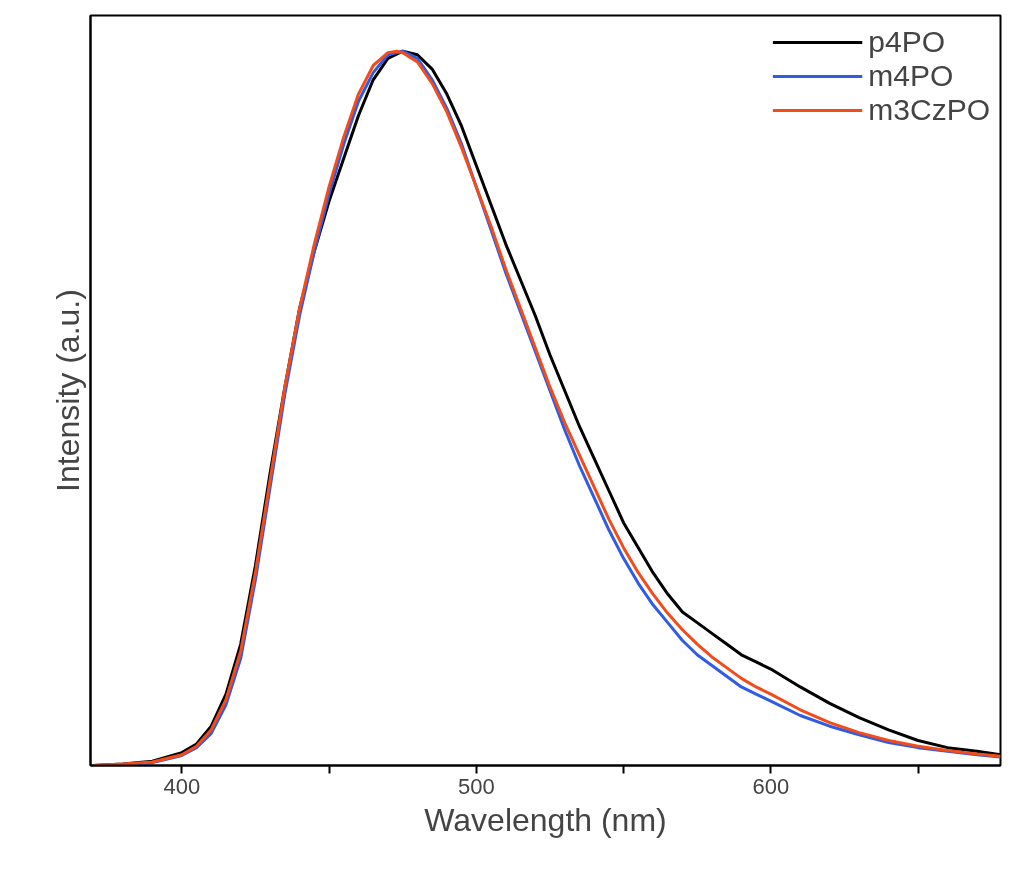 This screenshot has height=885, width=1022. Describe the element at coordinates (929, 110) in the screenshot. I see `legend-label: m3CzPO` at that location.